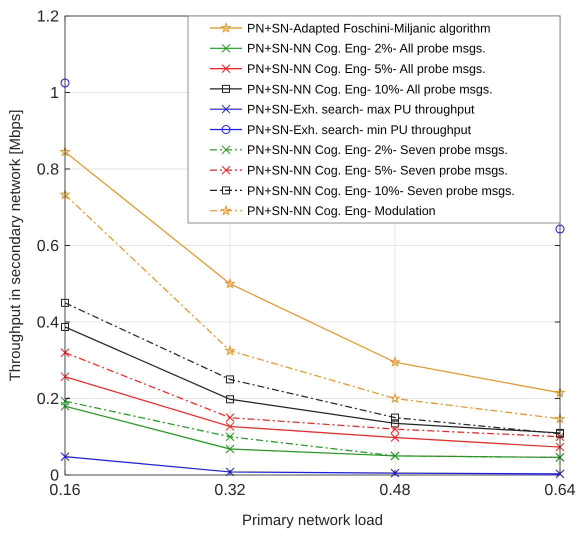 Image resolution: width=578 pixels, height=534 pixels. What do you see at coordinates (366, 49) in the screenshot?
I see `legend-label: PN+SN-NN Cog. Eng- 2%- All probe msgs.` at bounding box center [366, 49].